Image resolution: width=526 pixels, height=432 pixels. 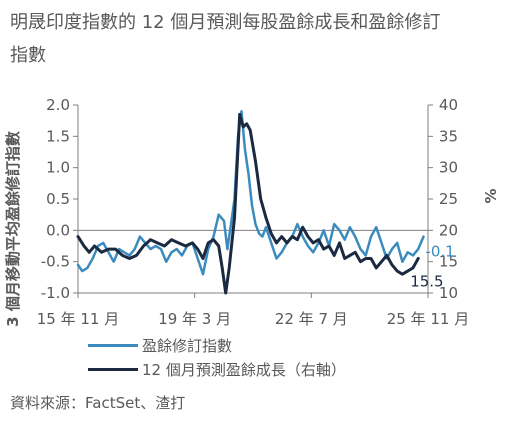 What do you see at coordinates (55, 293) in the screenshot?
I see `y-left-tick-label: -1.0` at bounding box center [55, 293].